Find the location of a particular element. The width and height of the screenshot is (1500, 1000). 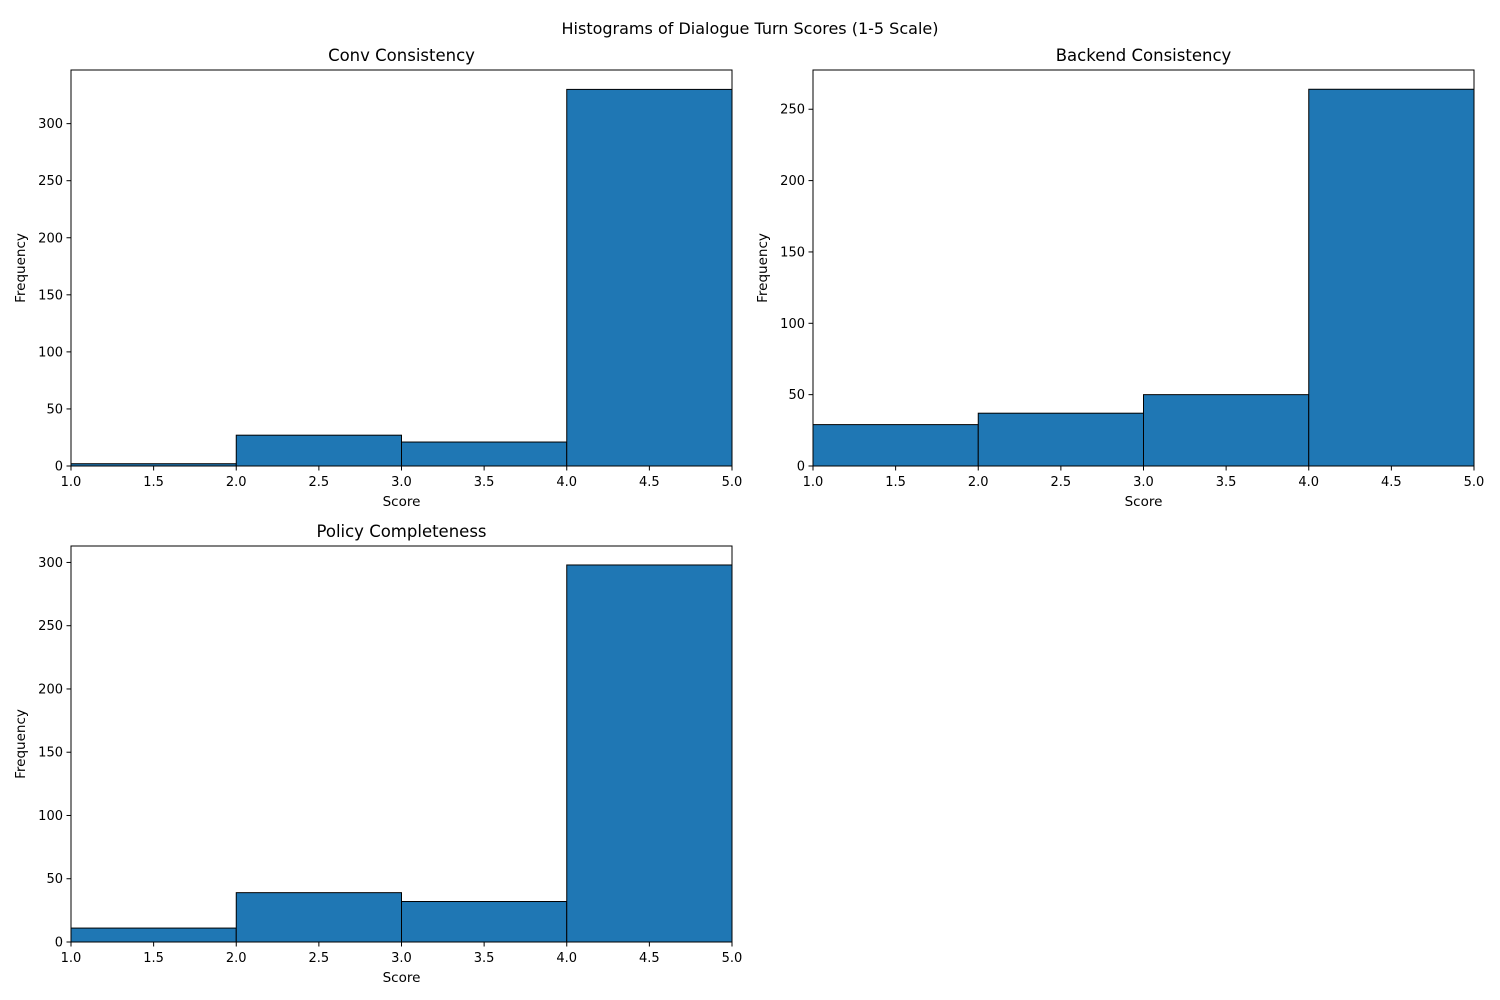

subplot-title: Conv Consistency is located at coordinates (401, 55).